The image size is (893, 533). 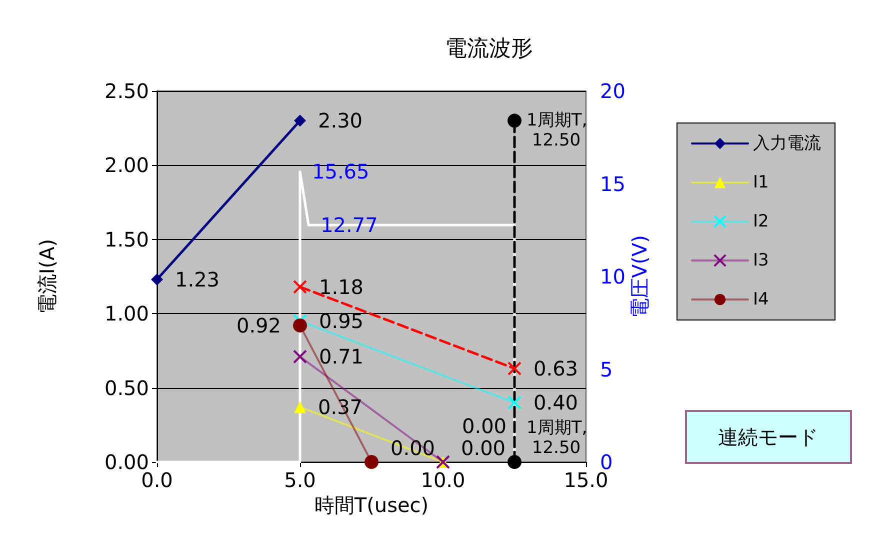 What do you see at coordinates (639, 276) in the screenshot?
I see `y2-axis-title: 電圧V(V)` at bounding box center [639, 276].